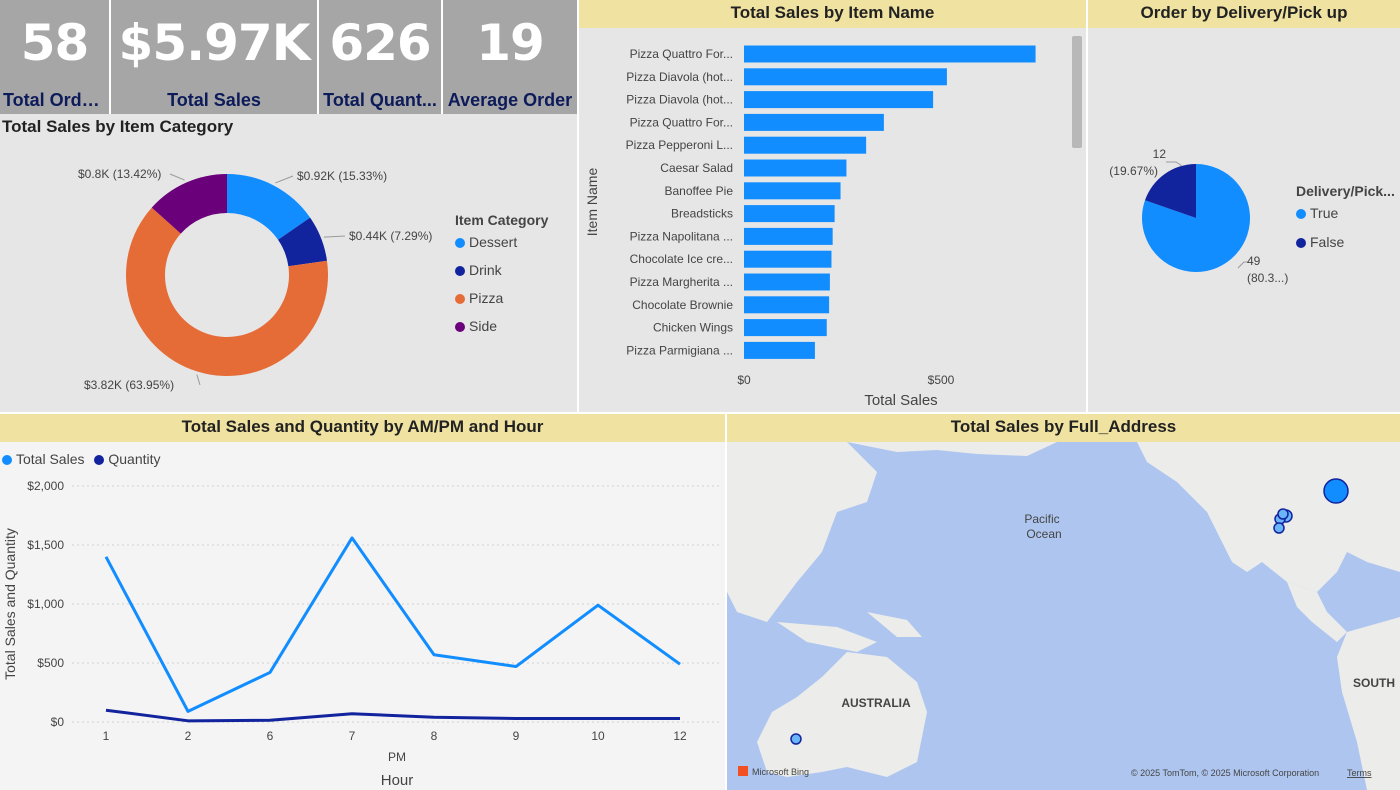  I want to click on hour-legend: Total Sales Quantity, so click(81, 459).